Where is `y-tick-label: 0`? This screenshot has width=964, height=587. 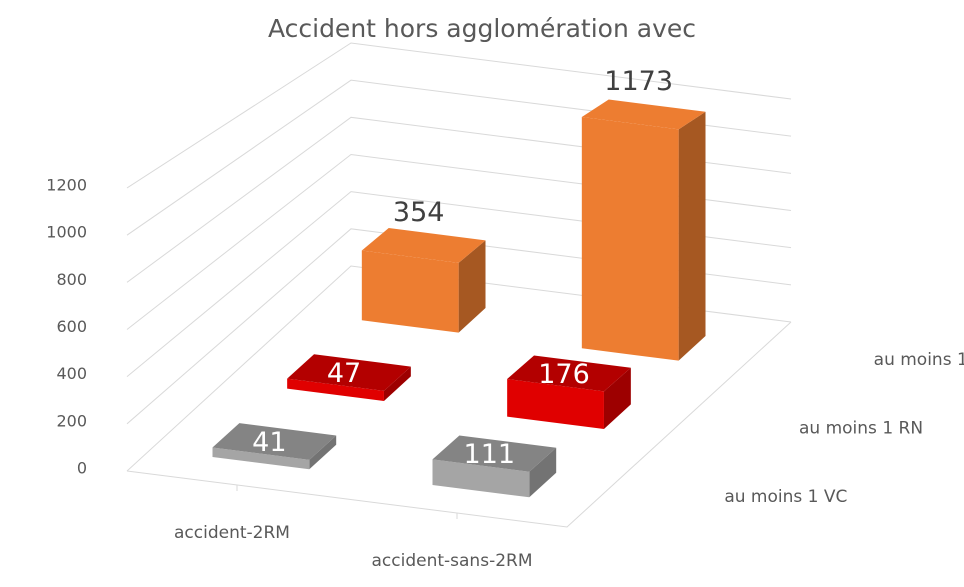
y-tick-label: 0 is located at coordinates (82, 468).